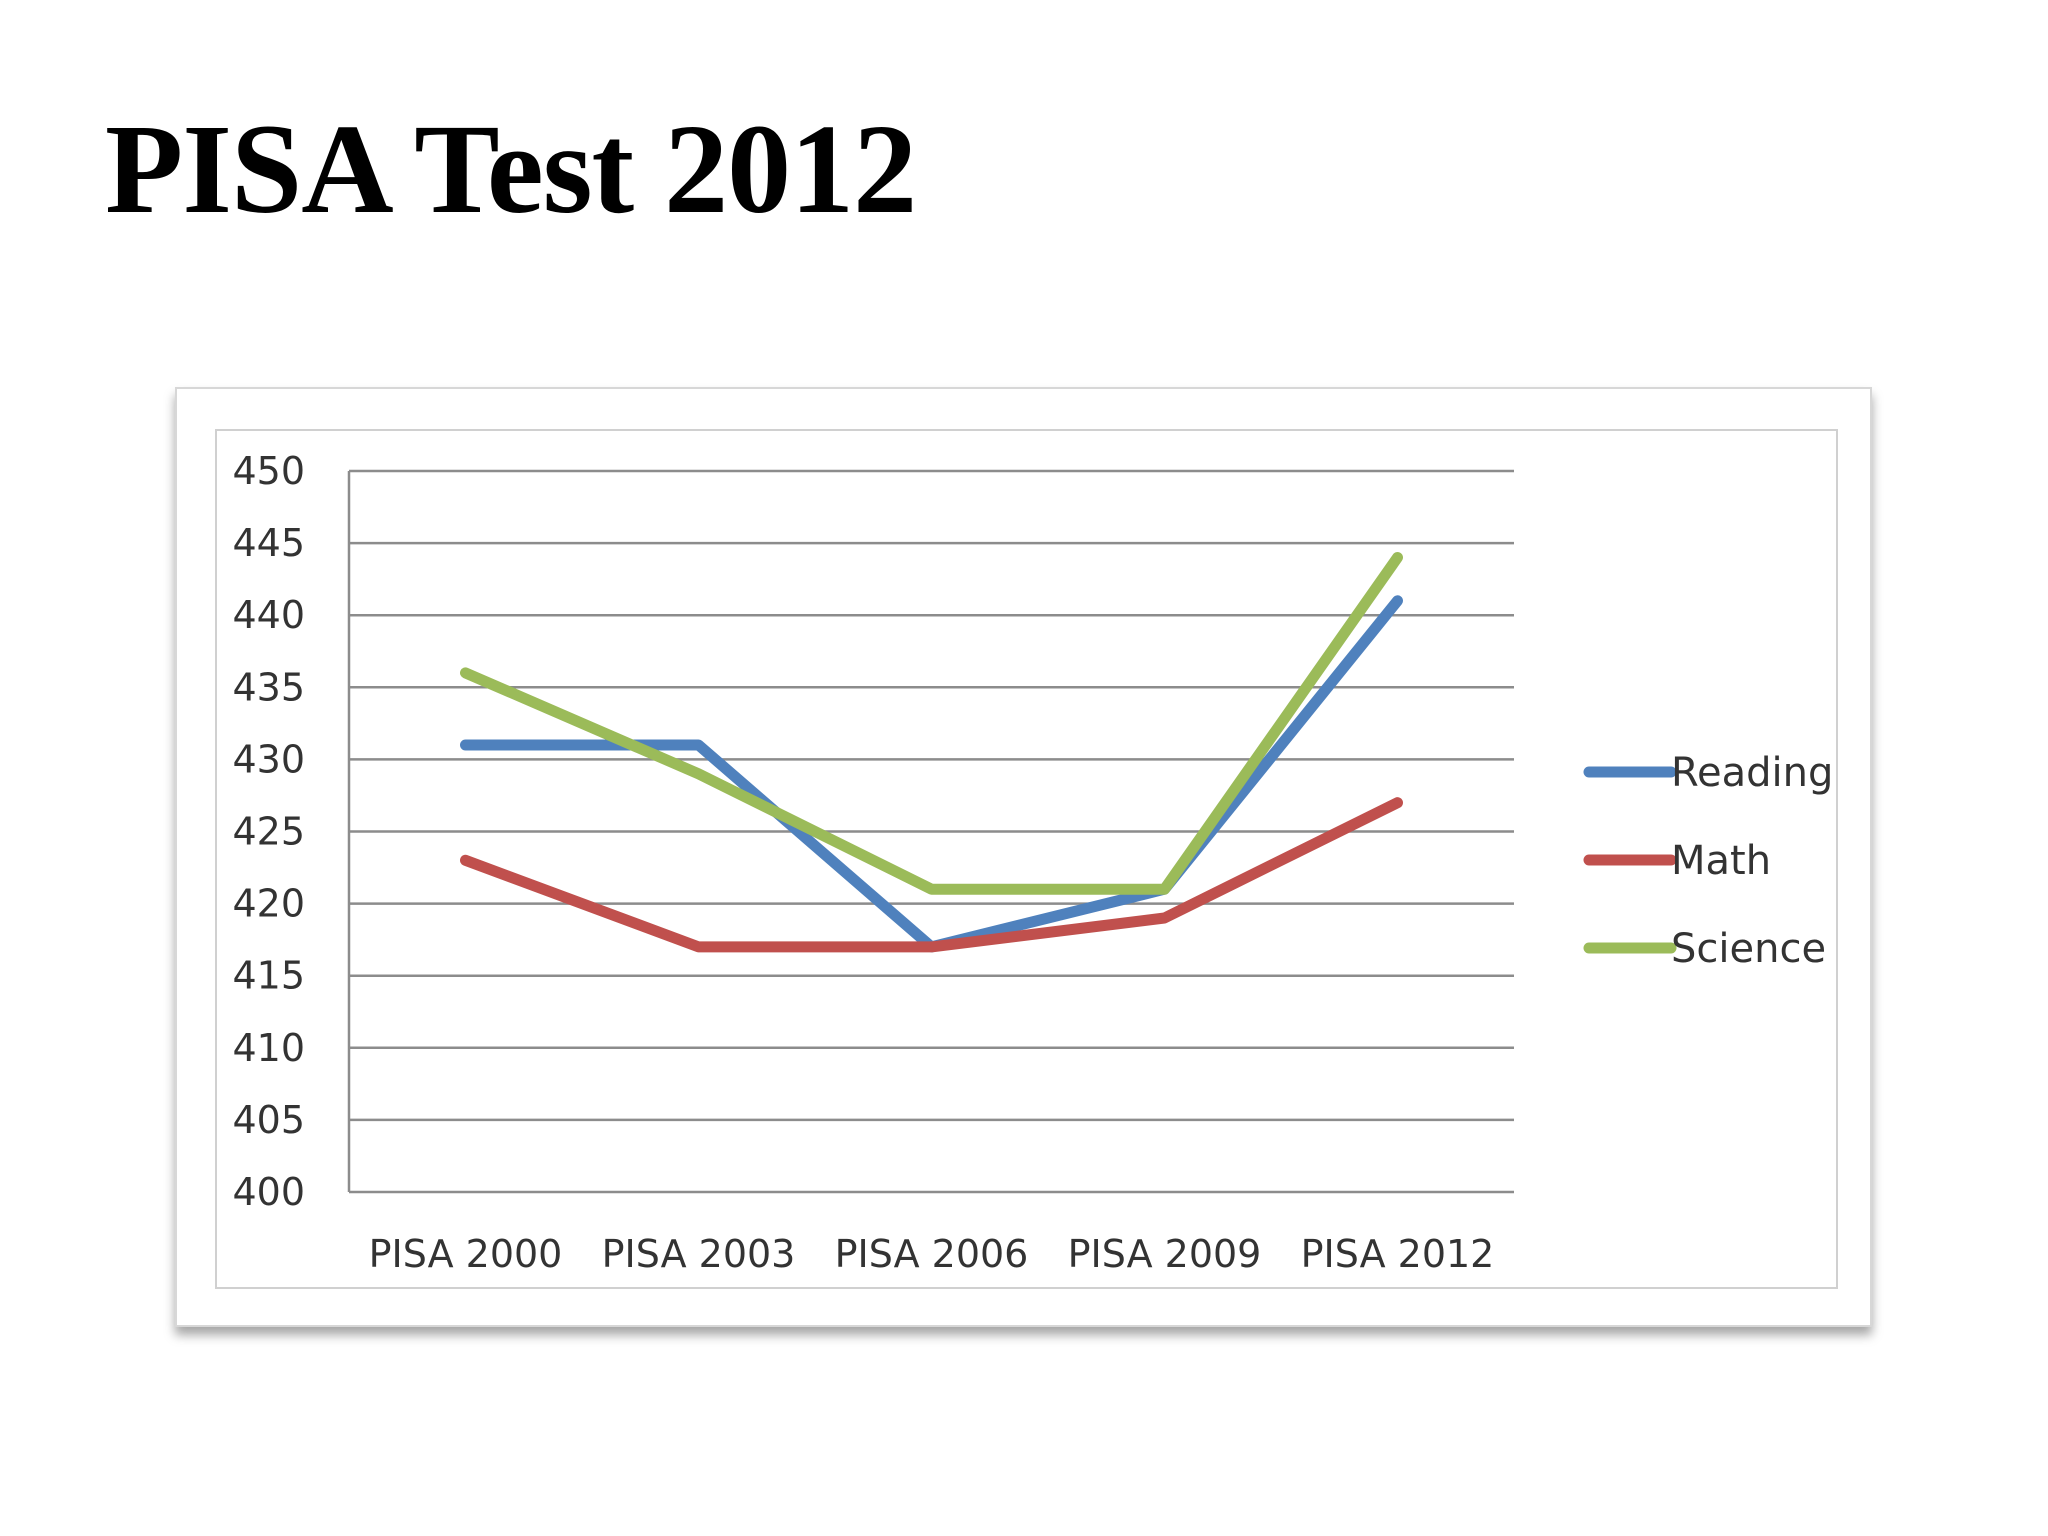 The width and height of the screenshot is (2048, 1536). I want to click on y-tick-label: 405, so click(268, 1120).